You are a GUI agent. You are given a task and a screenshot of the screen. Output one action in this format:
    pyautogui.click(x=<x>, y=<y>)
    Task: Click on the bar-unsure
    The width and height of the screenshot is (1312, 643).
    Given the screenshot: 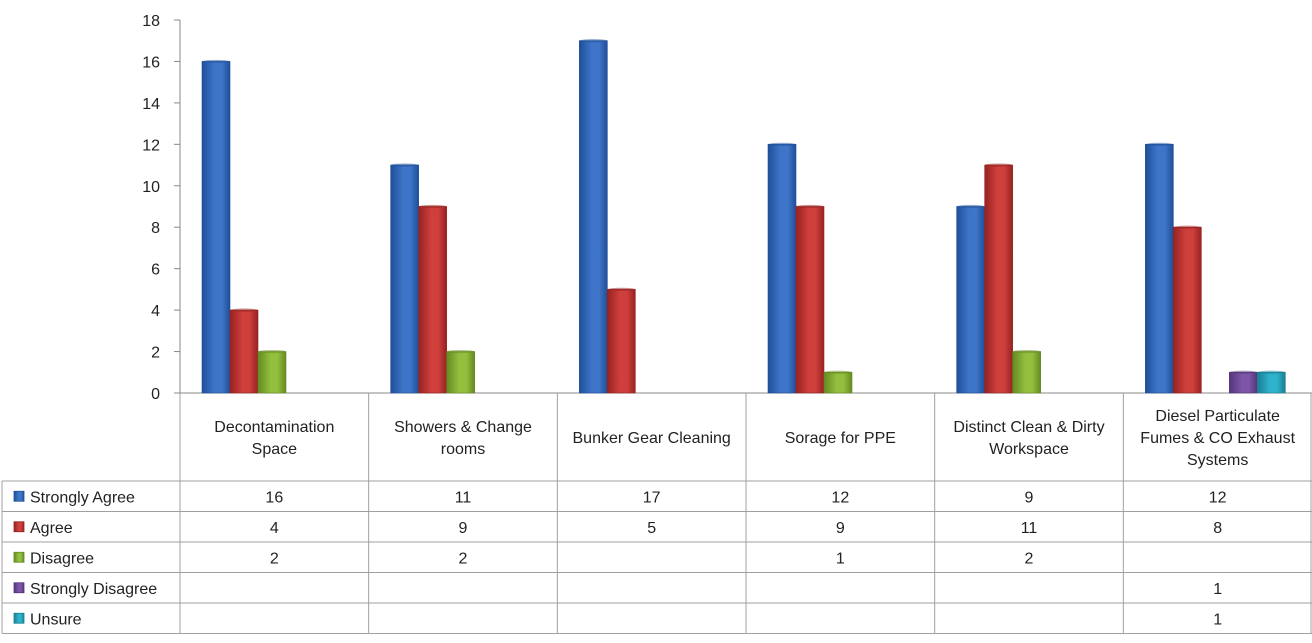 What is the action you would take?
    pyautogui.click(x=1271, y=382)
    